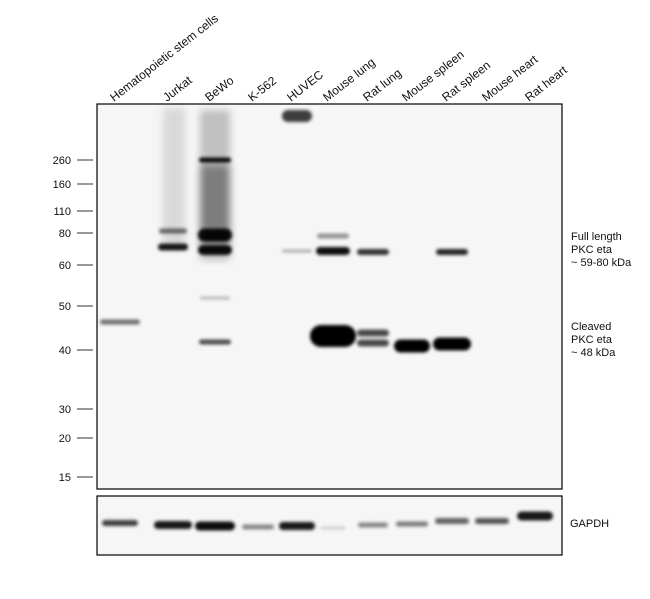  What do you see at coordinates (65, 410) in the screenshot?
I see `marker-label: 30` at bounding box center [65, 410].